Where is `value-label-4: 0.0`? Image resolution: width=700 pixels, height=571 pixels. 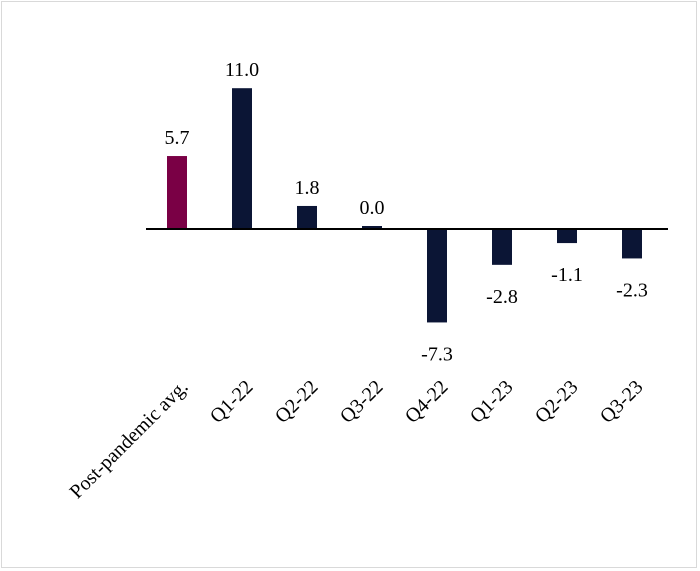 value-label-4: 0.0 is located at coordinates (372, 208).